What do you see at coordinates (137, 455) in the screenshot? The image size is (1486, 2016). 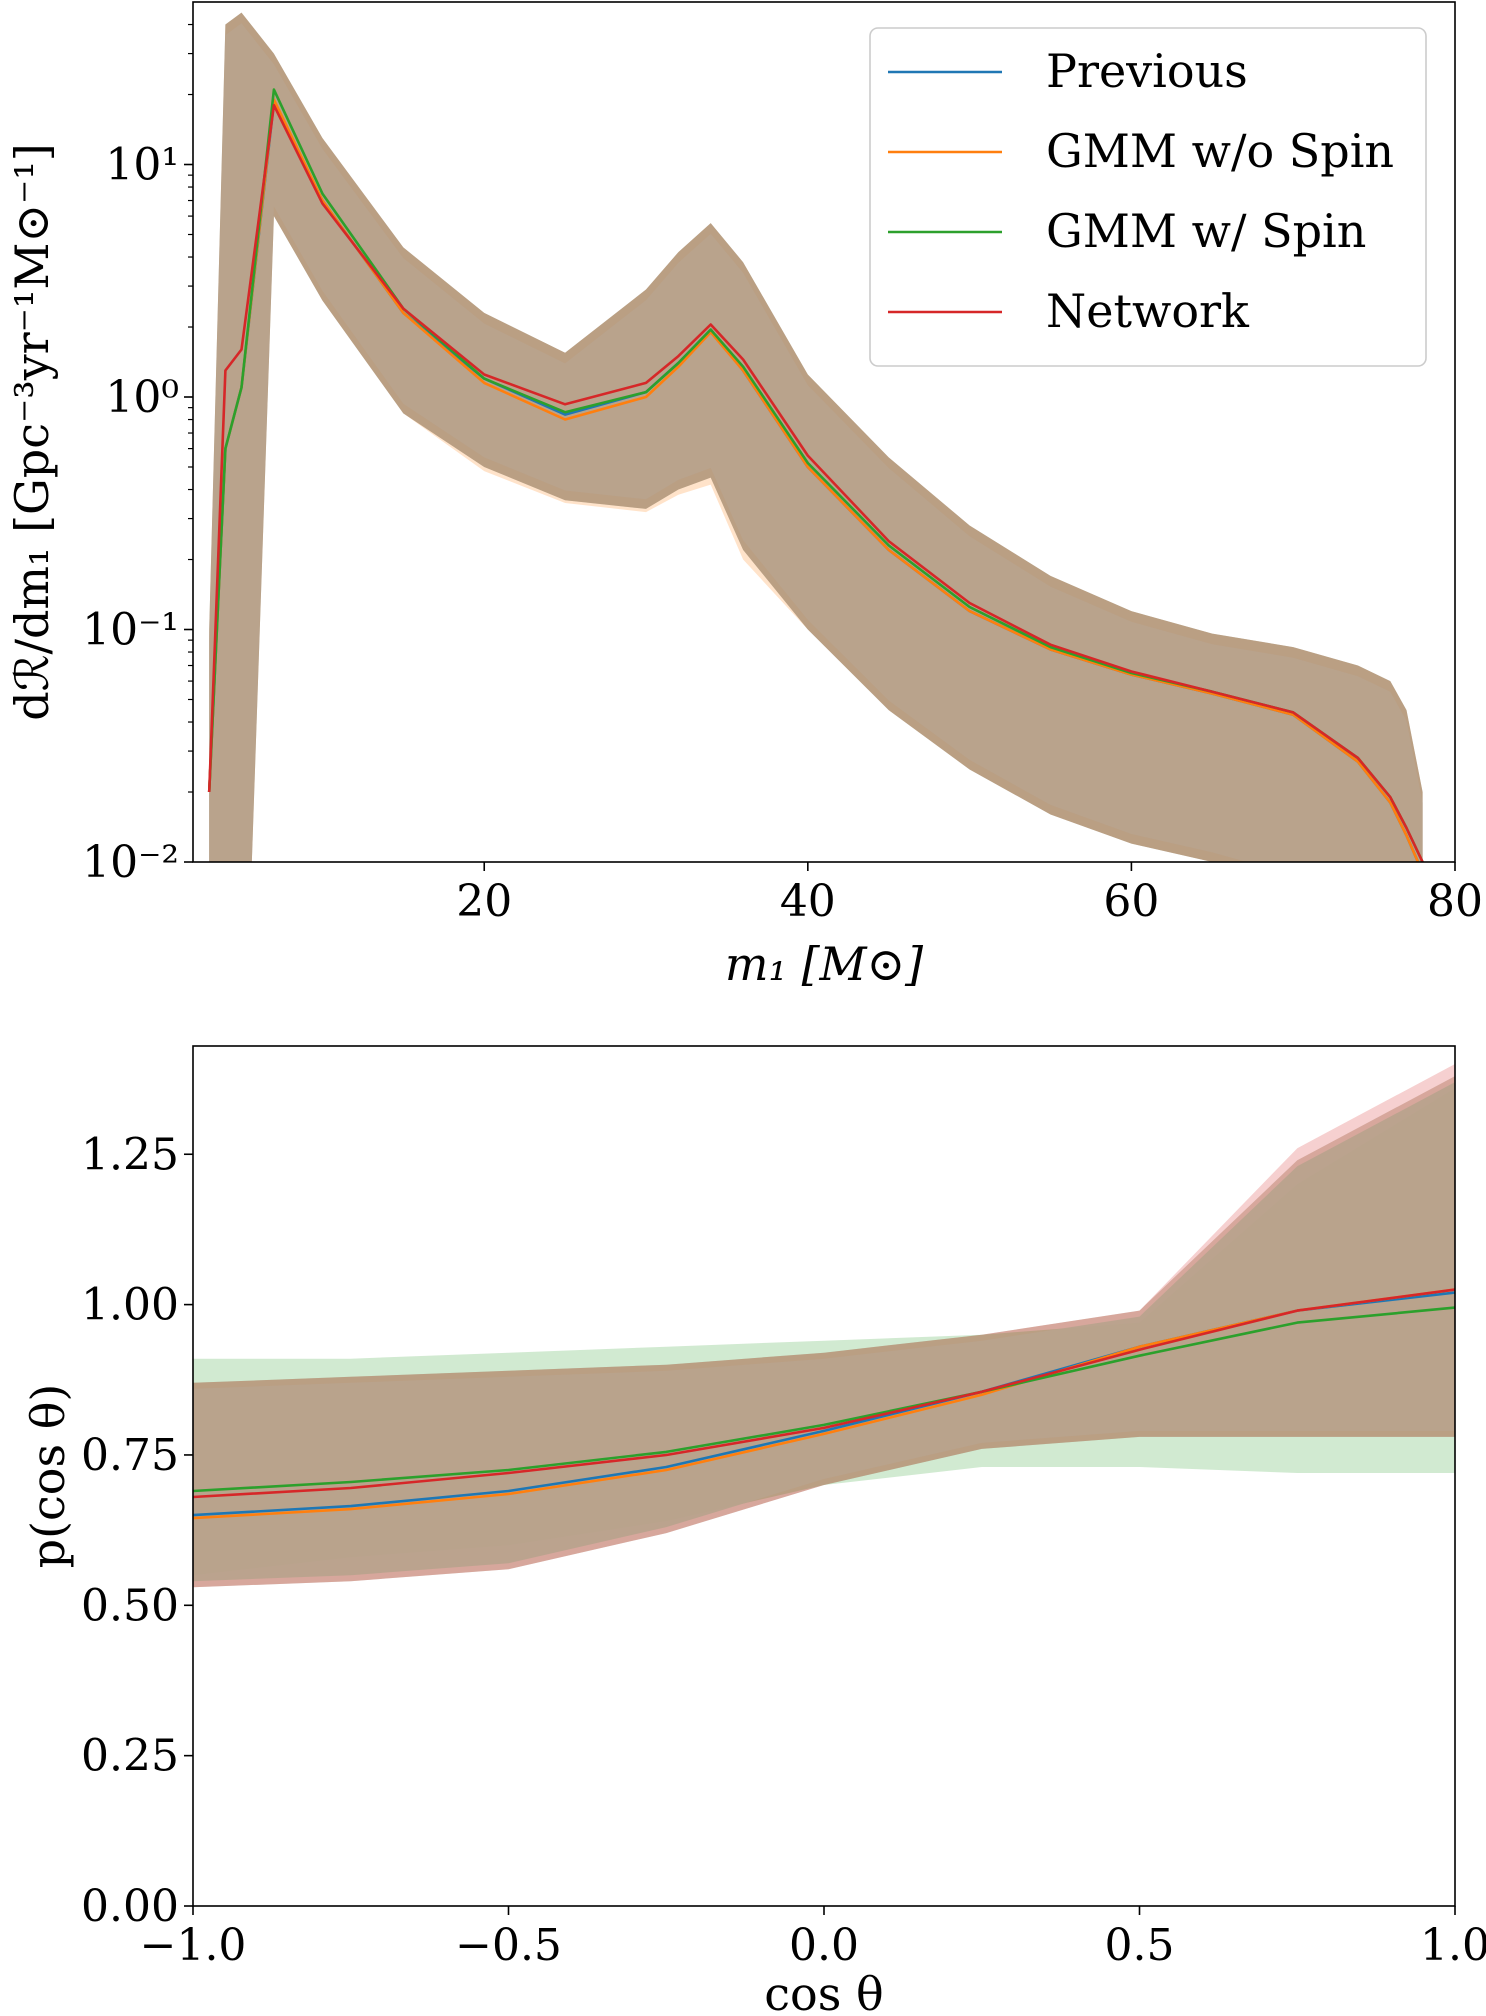 I see `y-ticks: 10⁻² 10⁻¹ 10⁰ 10¹` at bounding box center [137, 455].